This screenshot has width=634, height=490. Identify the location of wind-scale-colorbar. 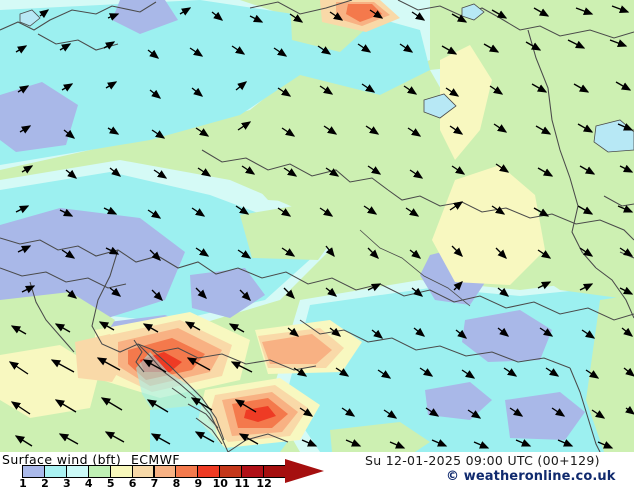
(154, 471).